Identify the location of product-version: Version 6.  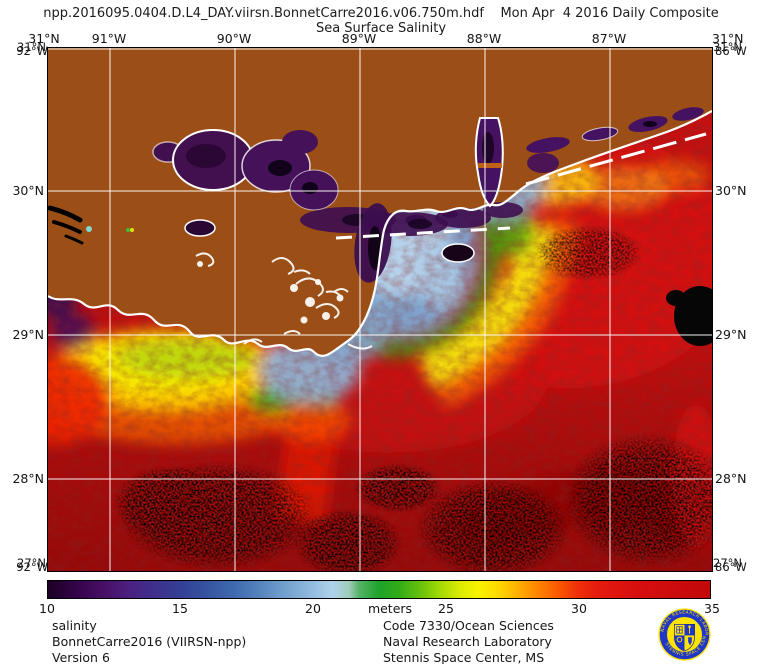
(81, 656).